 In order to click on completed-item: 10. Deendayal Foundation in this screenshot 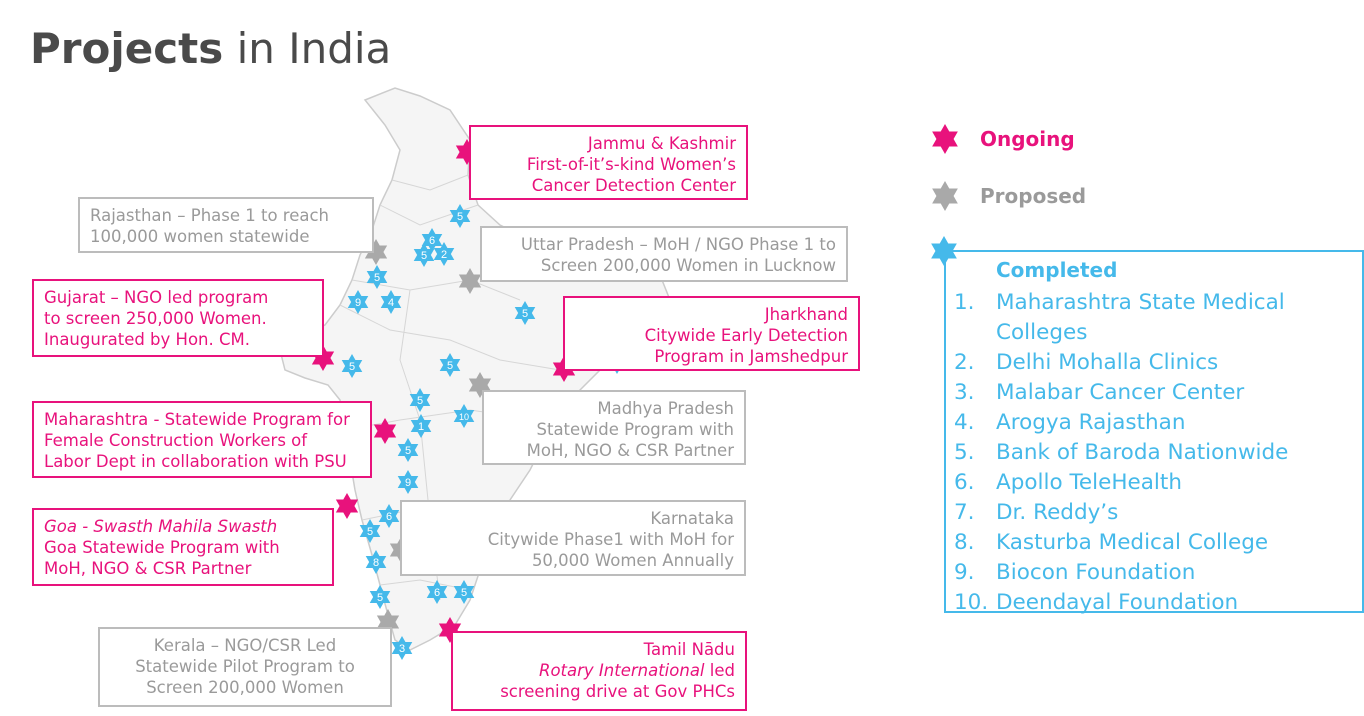, I will do `click(1140, 603)`.